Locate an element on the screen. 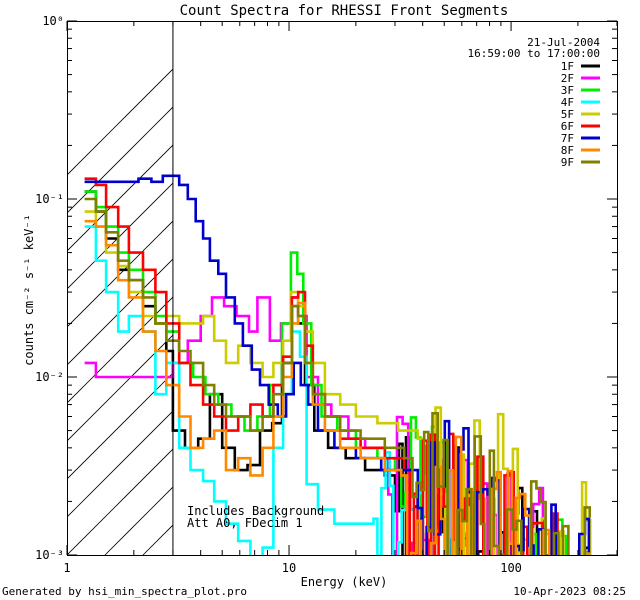  annotation-time-range: 16:59:00 to 17:00:00 is located at coordinates (534, 53).